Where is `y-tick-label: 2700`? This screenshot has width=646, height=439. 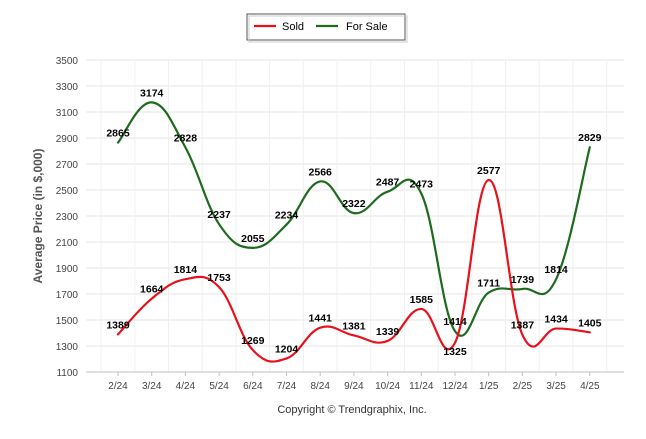 y-tick-label: 2700 is located at coordinates (67, 165).